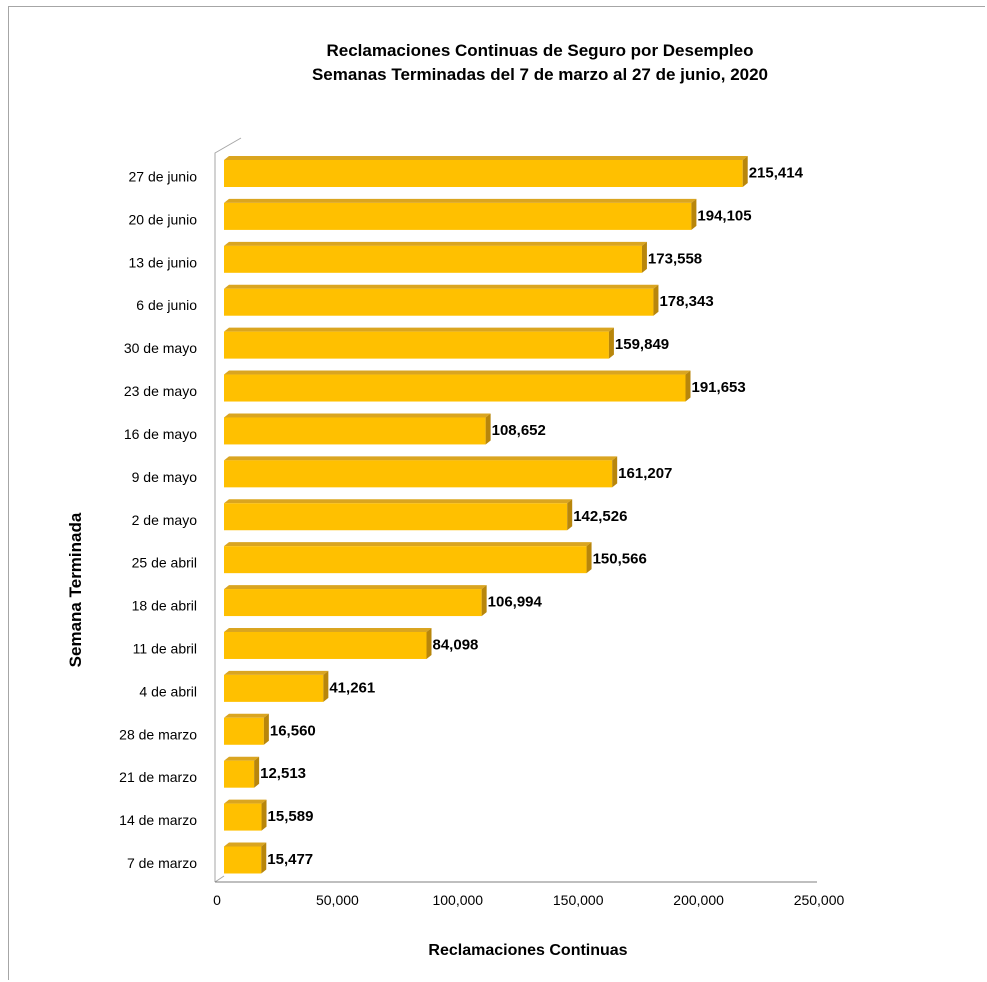 This screenshot has width=987, height=982. Describe the element at coordinates (724, 215) in the screenshot. I see `value-label: 194,105` at that location.